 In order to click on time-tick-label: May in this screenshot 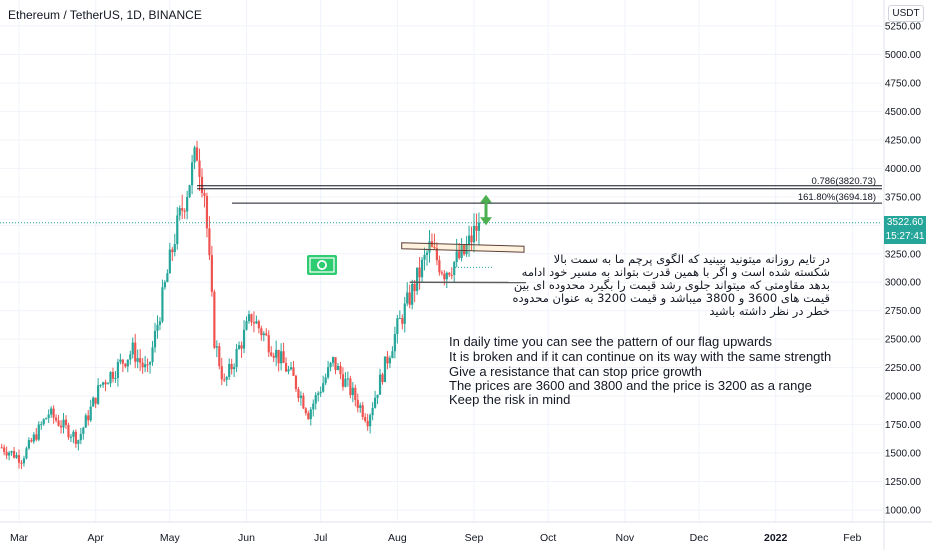, I will do `click(170, 538)`.